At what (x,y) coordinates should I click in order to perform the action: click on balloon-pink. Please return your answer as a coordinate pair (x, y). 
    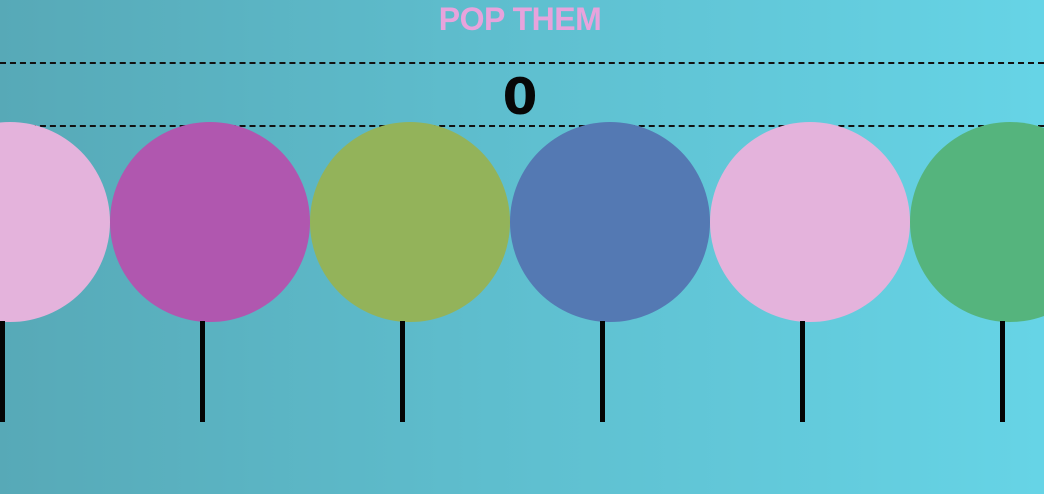
    Looking at the image, I should click on (810, 272).